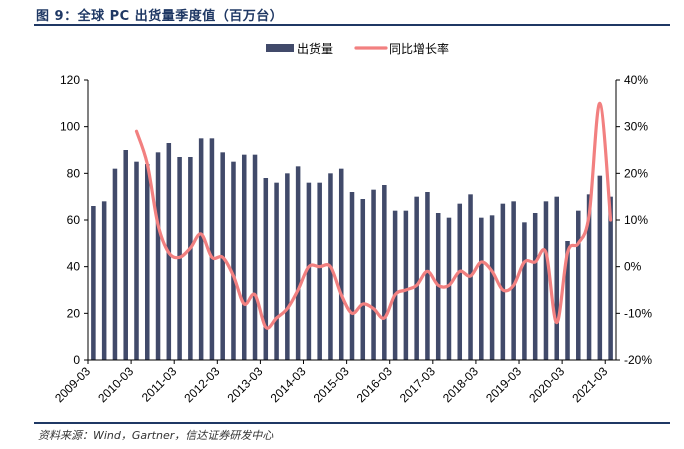 The height and width of the screenshot is (449, 684). I want to click on bar-q2, so click(115, 264).